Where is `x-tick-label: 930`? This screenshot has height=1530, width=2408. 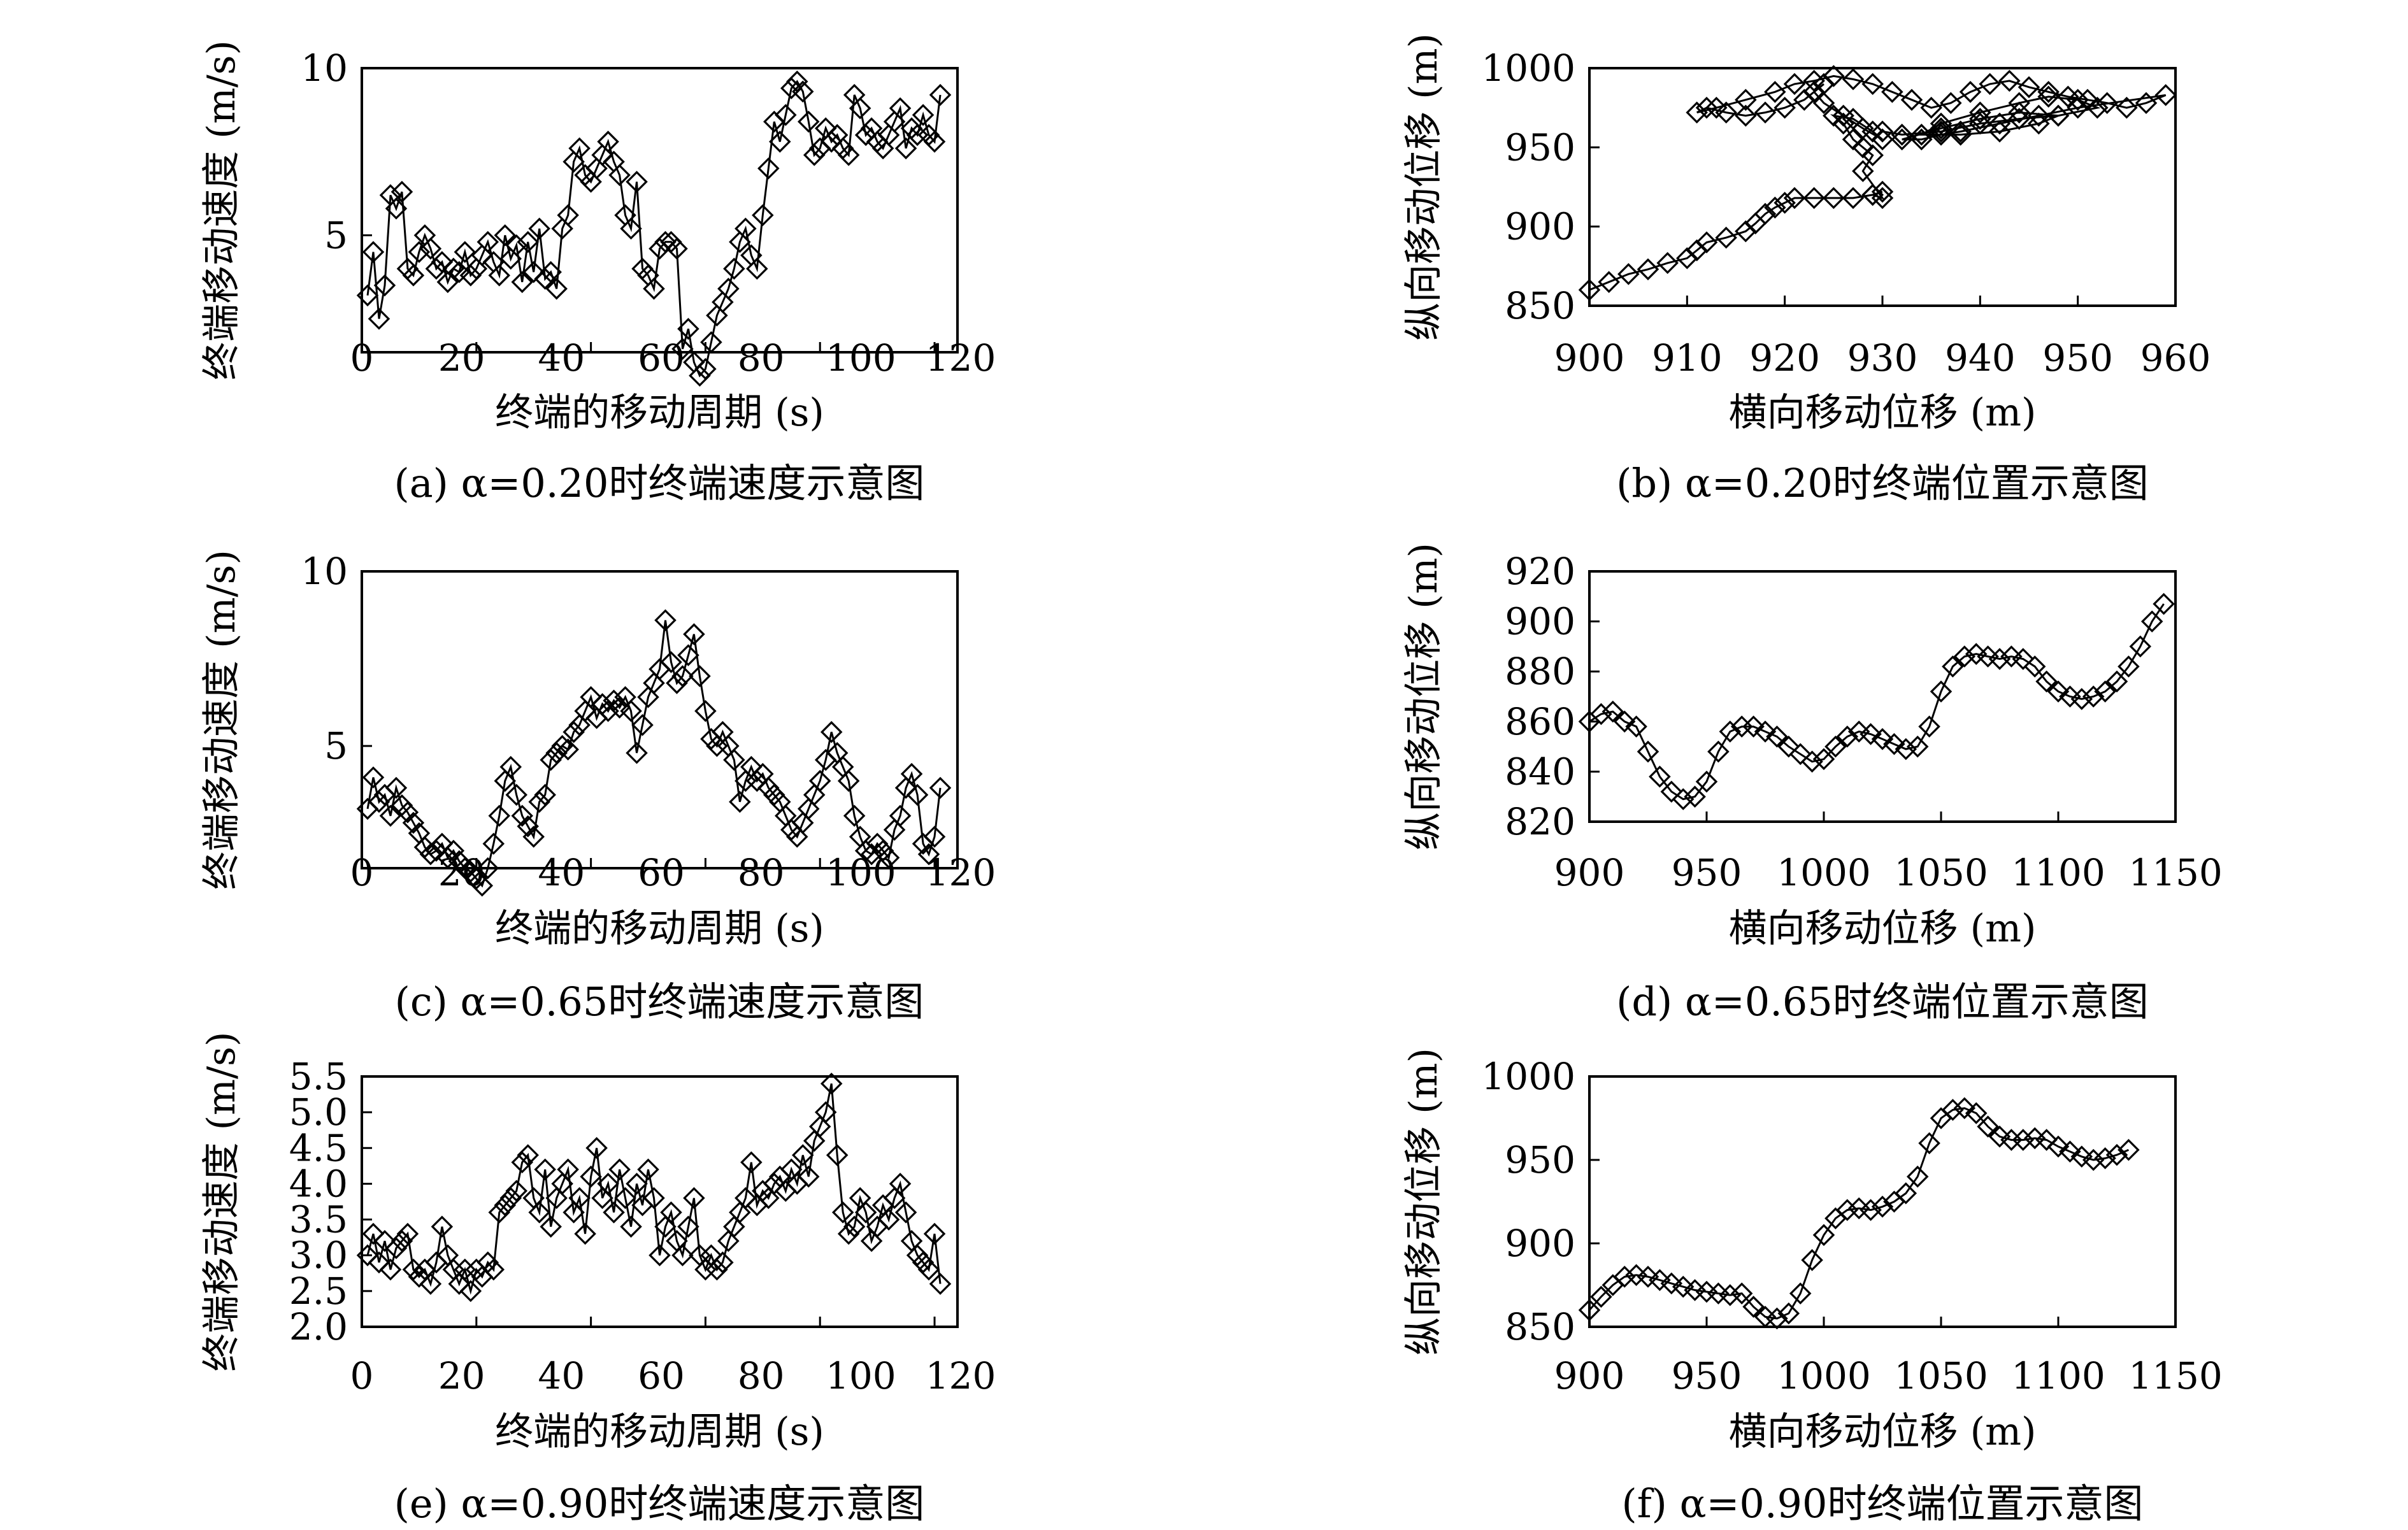 x-tick-label: 930 is located at coordinates (1882, 358).